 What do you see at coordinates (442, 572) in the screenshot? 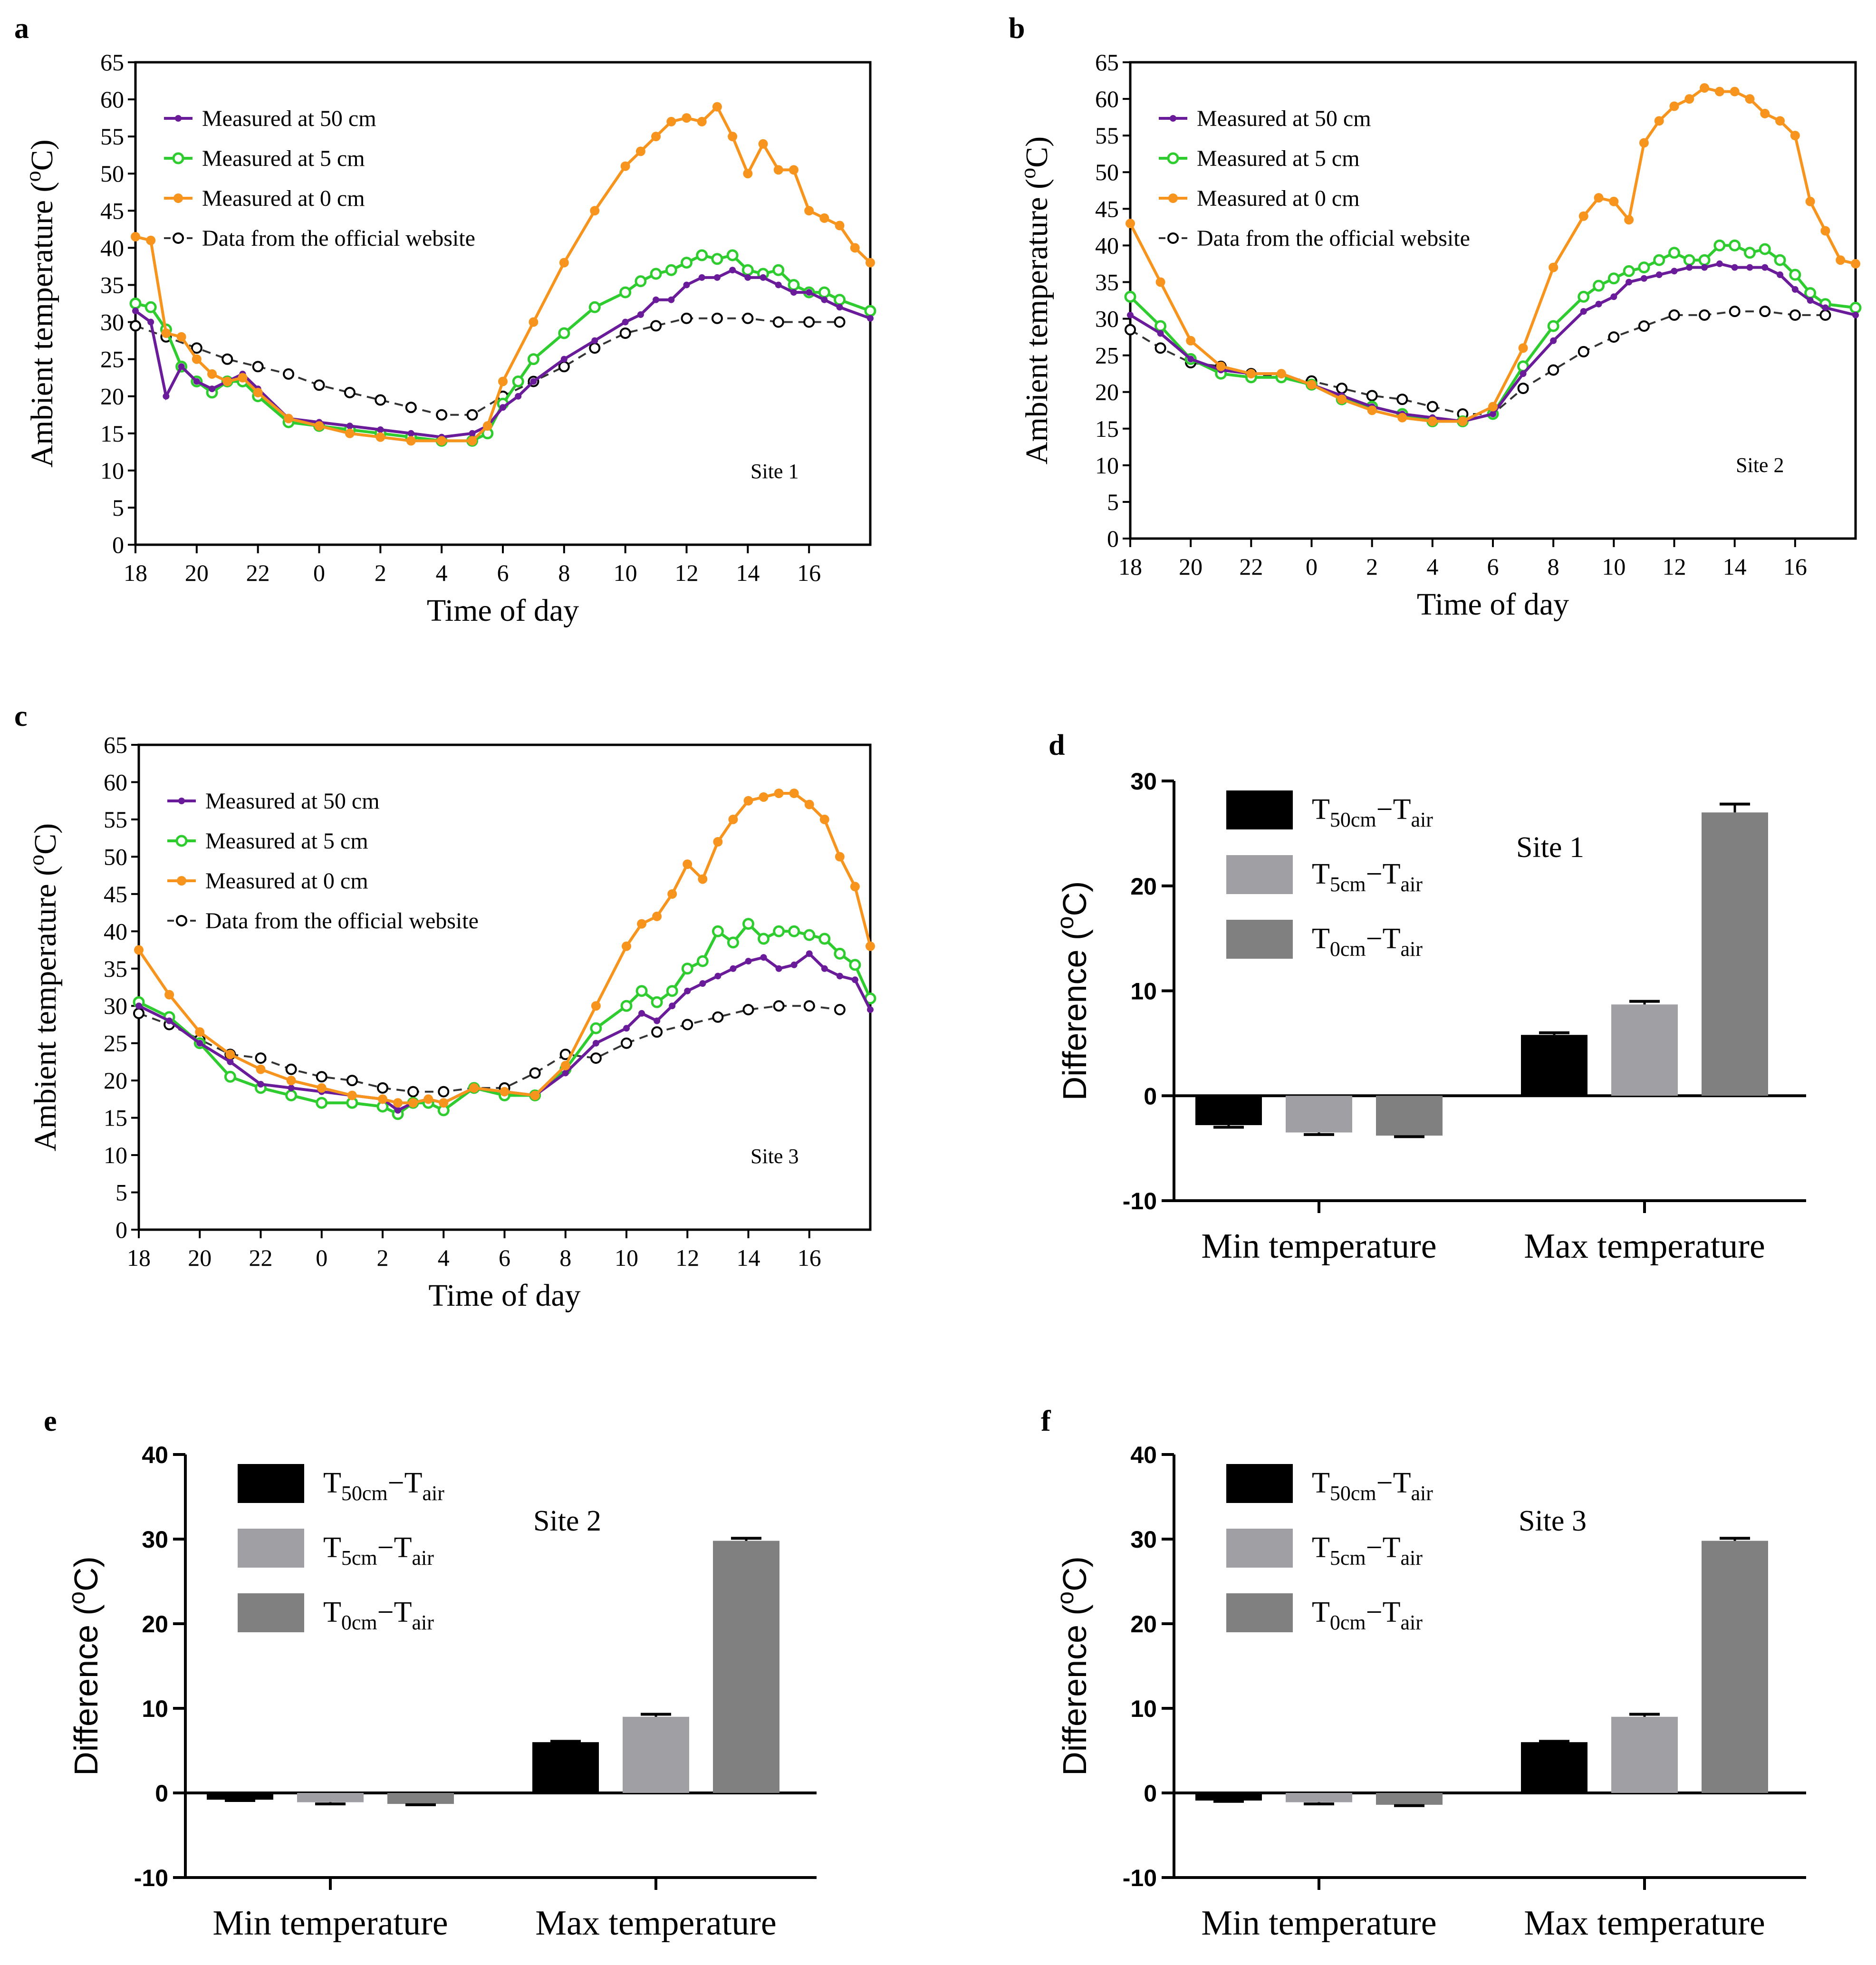
I see `x-tick-label: 4` at bounding box center [442, 572].